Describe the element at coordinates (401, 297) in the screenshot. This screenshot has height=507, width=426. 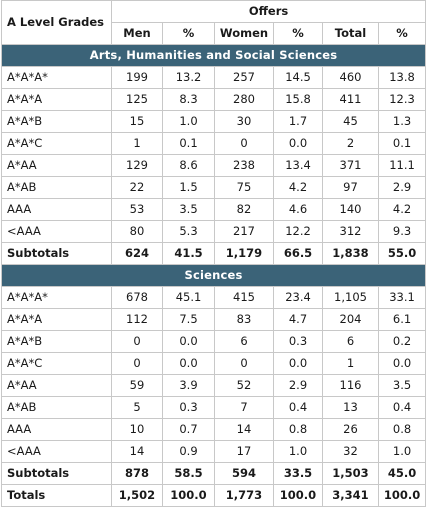
I see `value-cell: 33.1` at that location.